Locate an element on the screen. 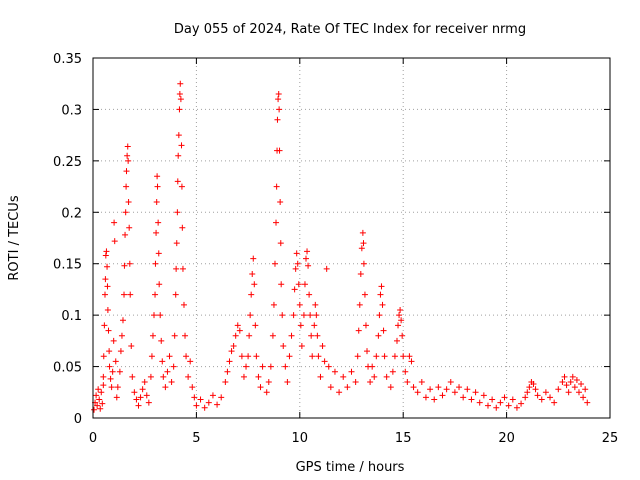 The width and height of the screenshot is (640, 480). y-tick-label: 0.15 is located at coordinates (67, 265).